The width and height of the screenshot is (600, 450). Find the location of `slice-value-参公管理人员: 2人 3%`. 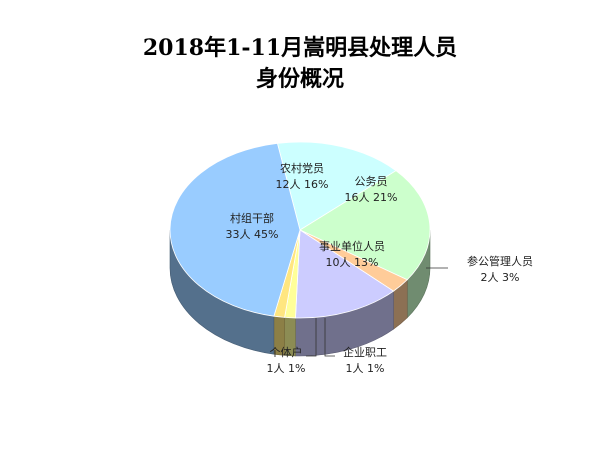

slice-value-参公管理人员: 2人 3% is located at coordinates (500, 277).